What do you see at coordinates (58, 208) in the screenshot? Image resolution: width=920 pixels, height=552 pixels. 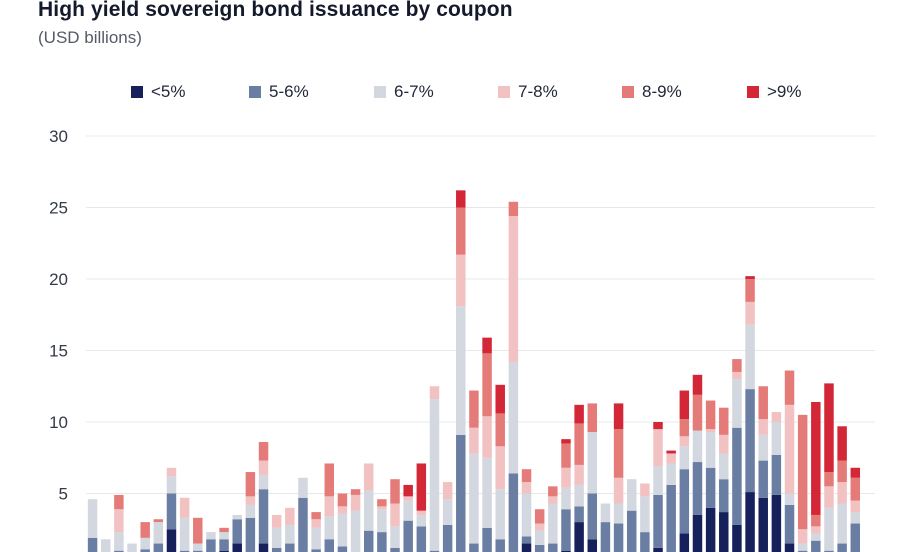 I see `y-tick-label: 25` at bounding box center [58, 208].